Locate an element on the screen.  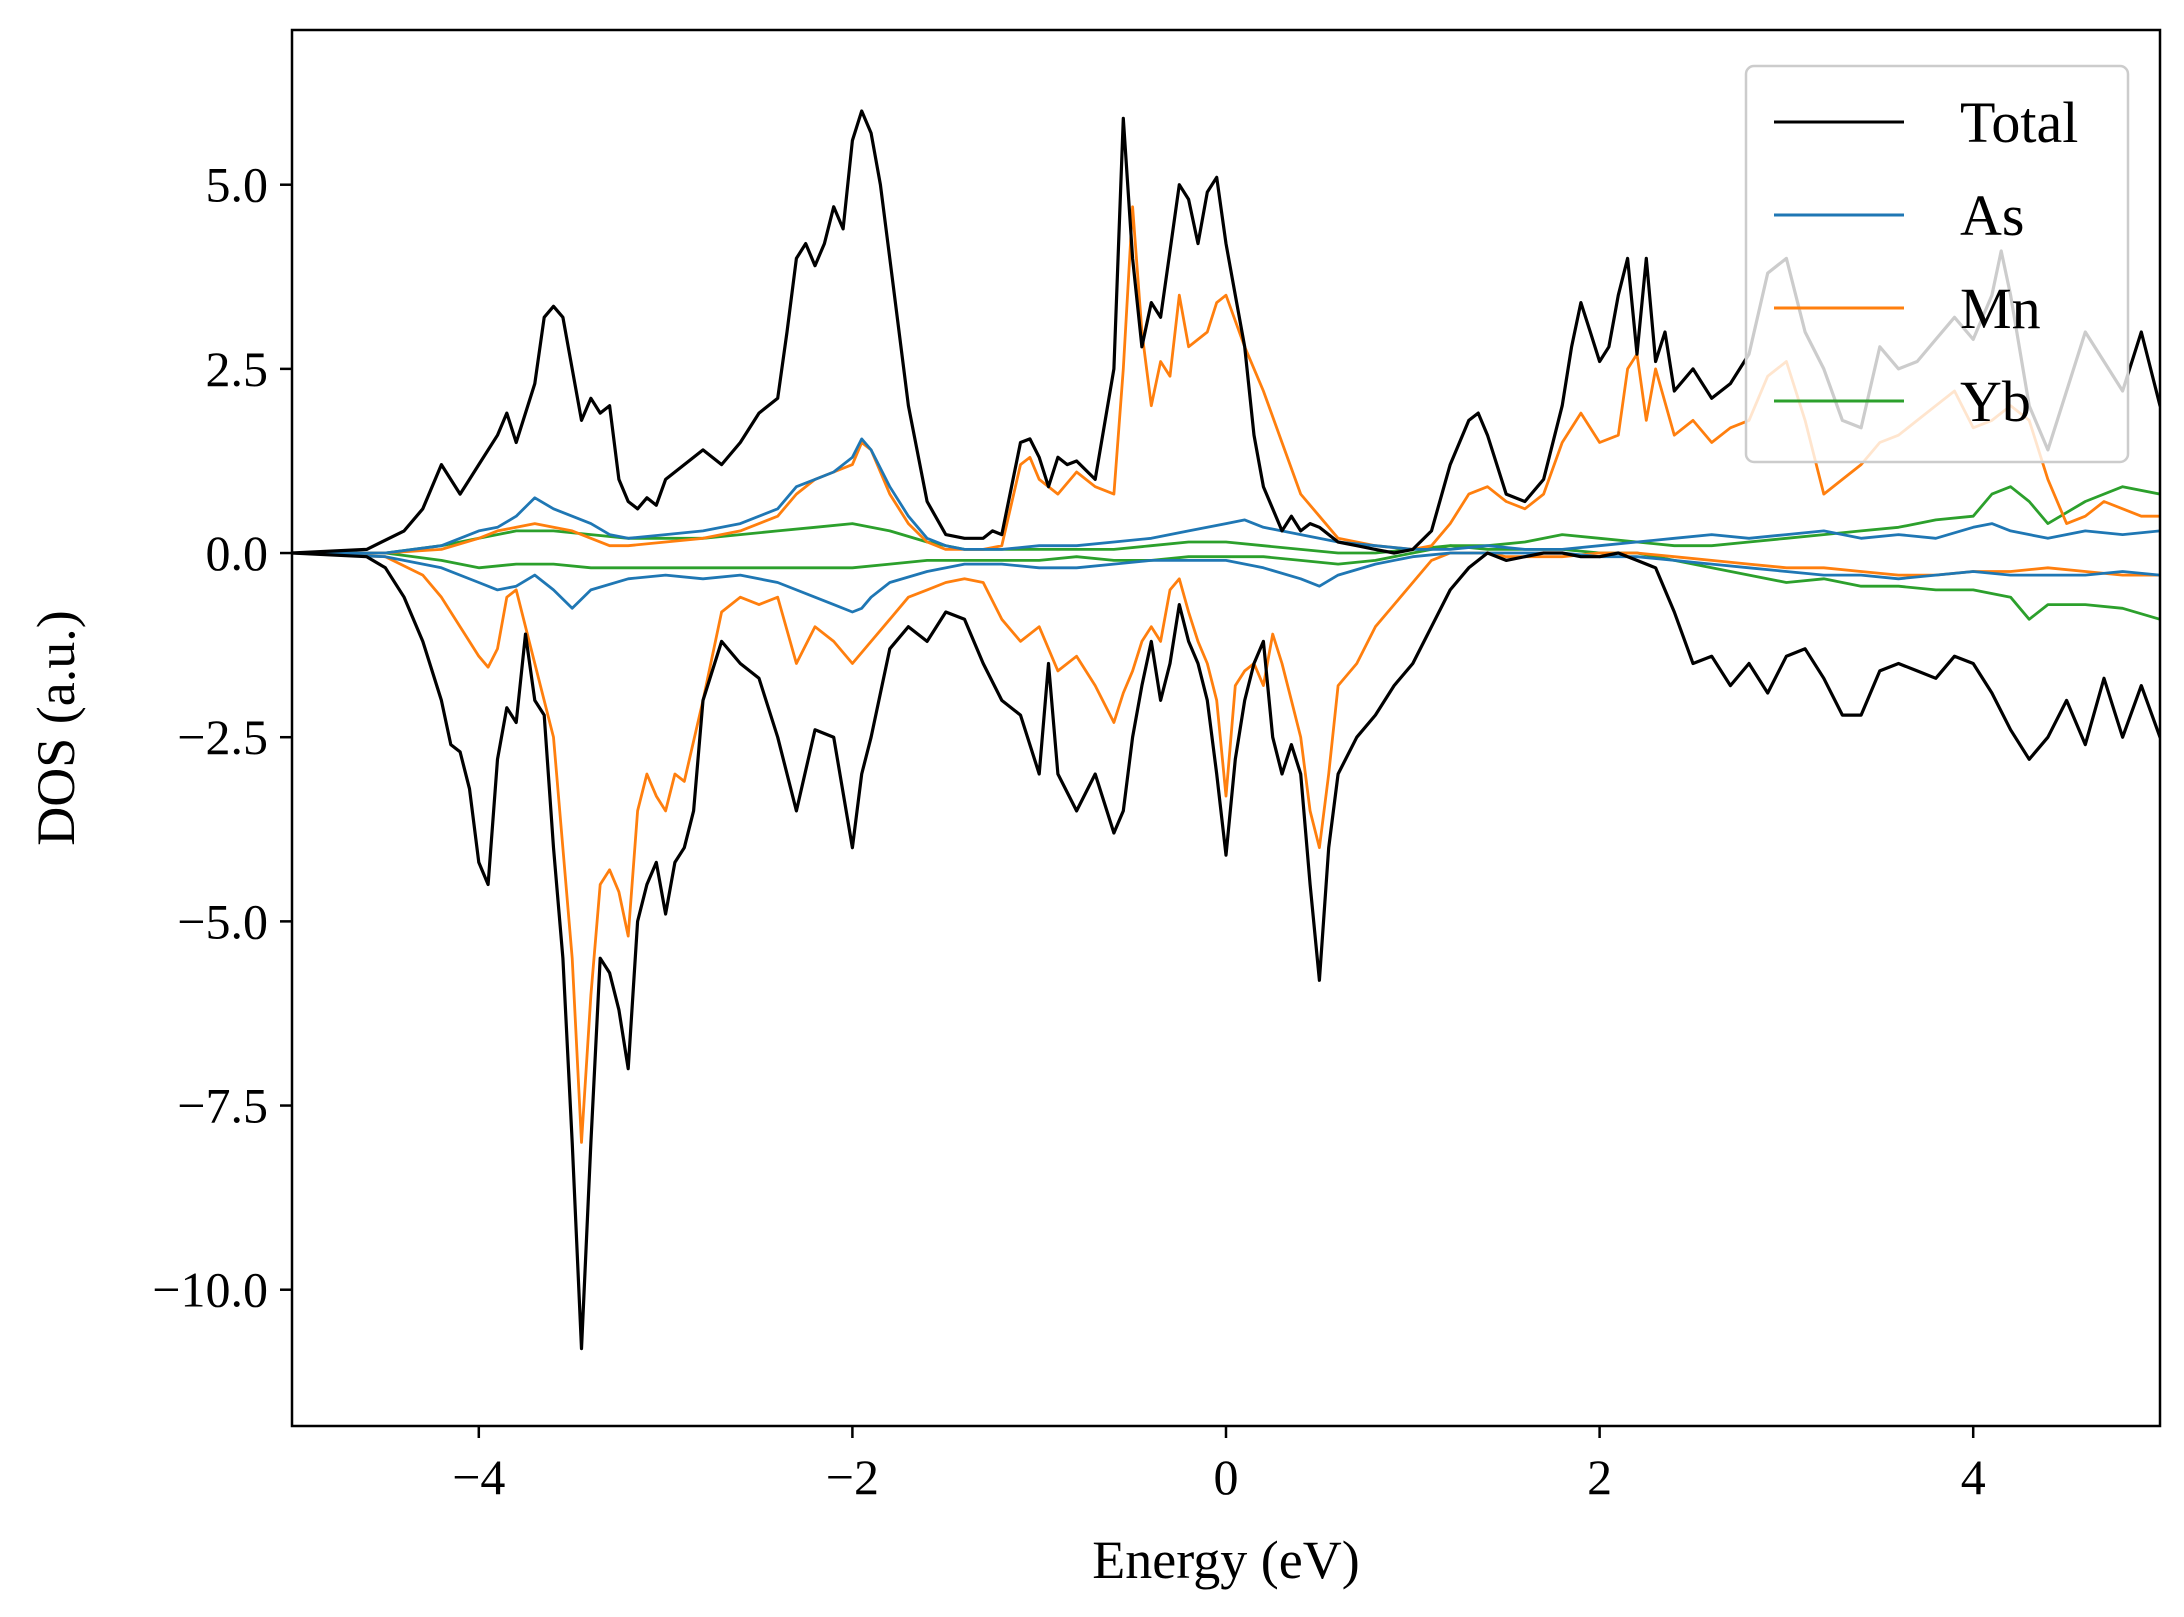
y-axis-label: DOS (a.u.) is located at coordinates (56, 727).